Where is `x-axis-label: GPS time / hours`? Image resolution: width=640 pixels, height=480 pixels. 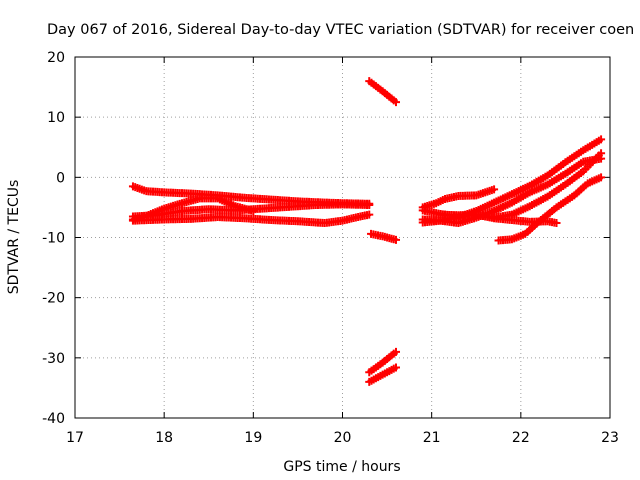
x-axis-label: GPS time / hours is located at coordinates (341, 467).